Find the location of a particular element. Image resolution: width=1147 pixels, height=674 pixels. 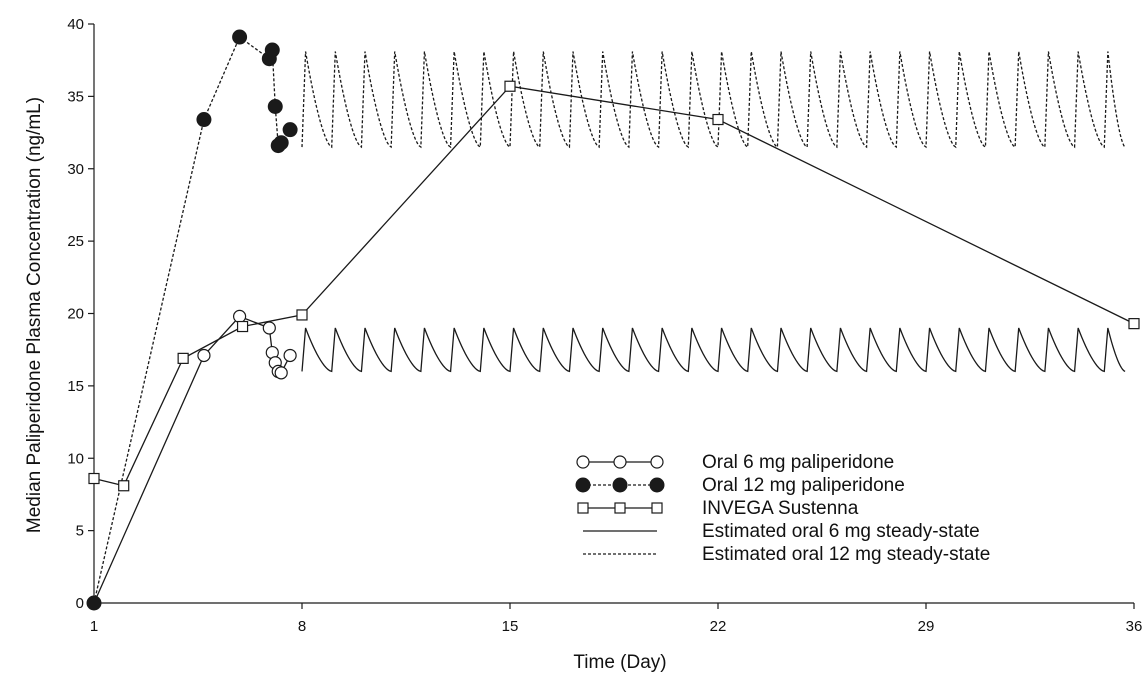

x-tick-label: 29 is located at coordinates (926, 626).